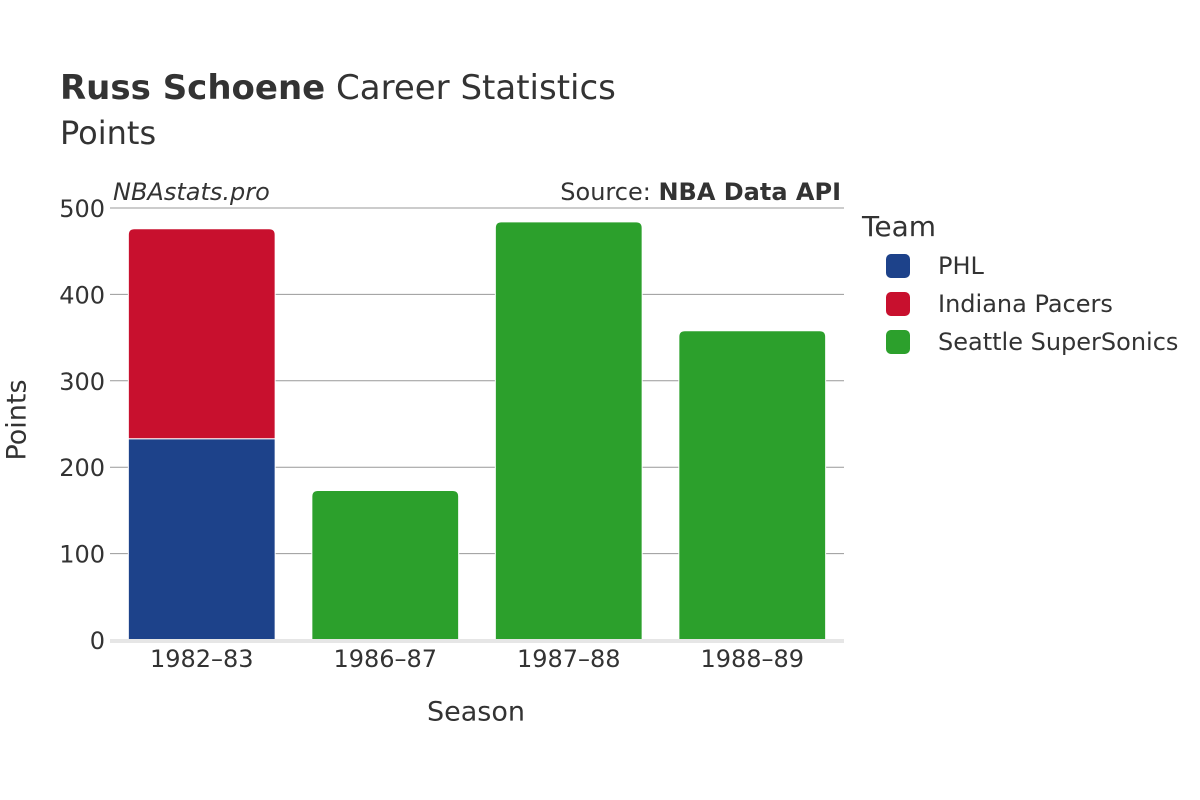 This screenshot has width=1200, height=800. I want to click on legend-swatch-seattle-supersonics, so click(898, 342).